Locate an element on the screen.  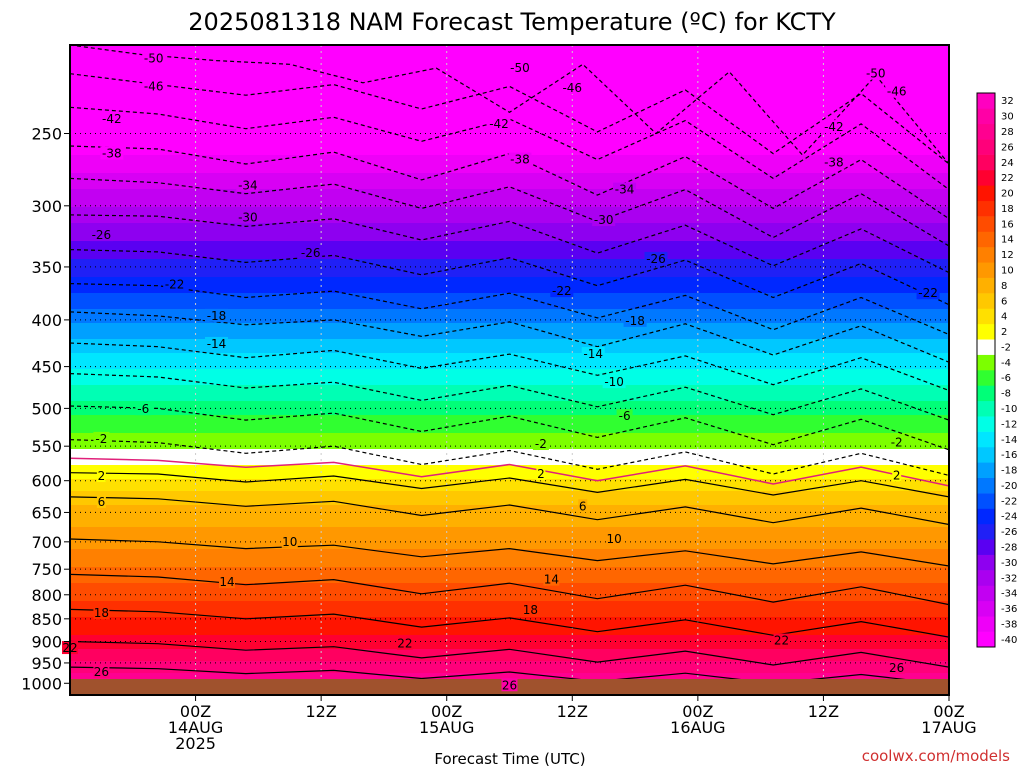
colorbar-label: -8 is located at coordinates (1006, 394).